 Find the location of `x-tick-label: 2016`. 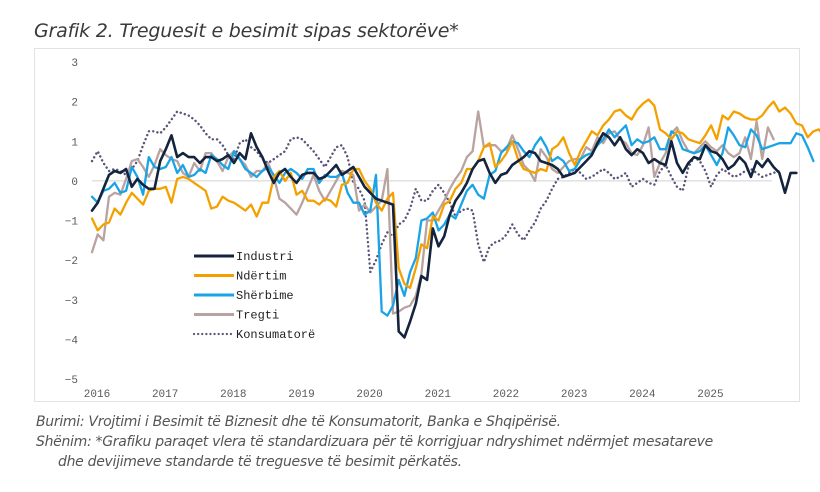

x-tick-label: 2016 is located at coordinates (97, 395).